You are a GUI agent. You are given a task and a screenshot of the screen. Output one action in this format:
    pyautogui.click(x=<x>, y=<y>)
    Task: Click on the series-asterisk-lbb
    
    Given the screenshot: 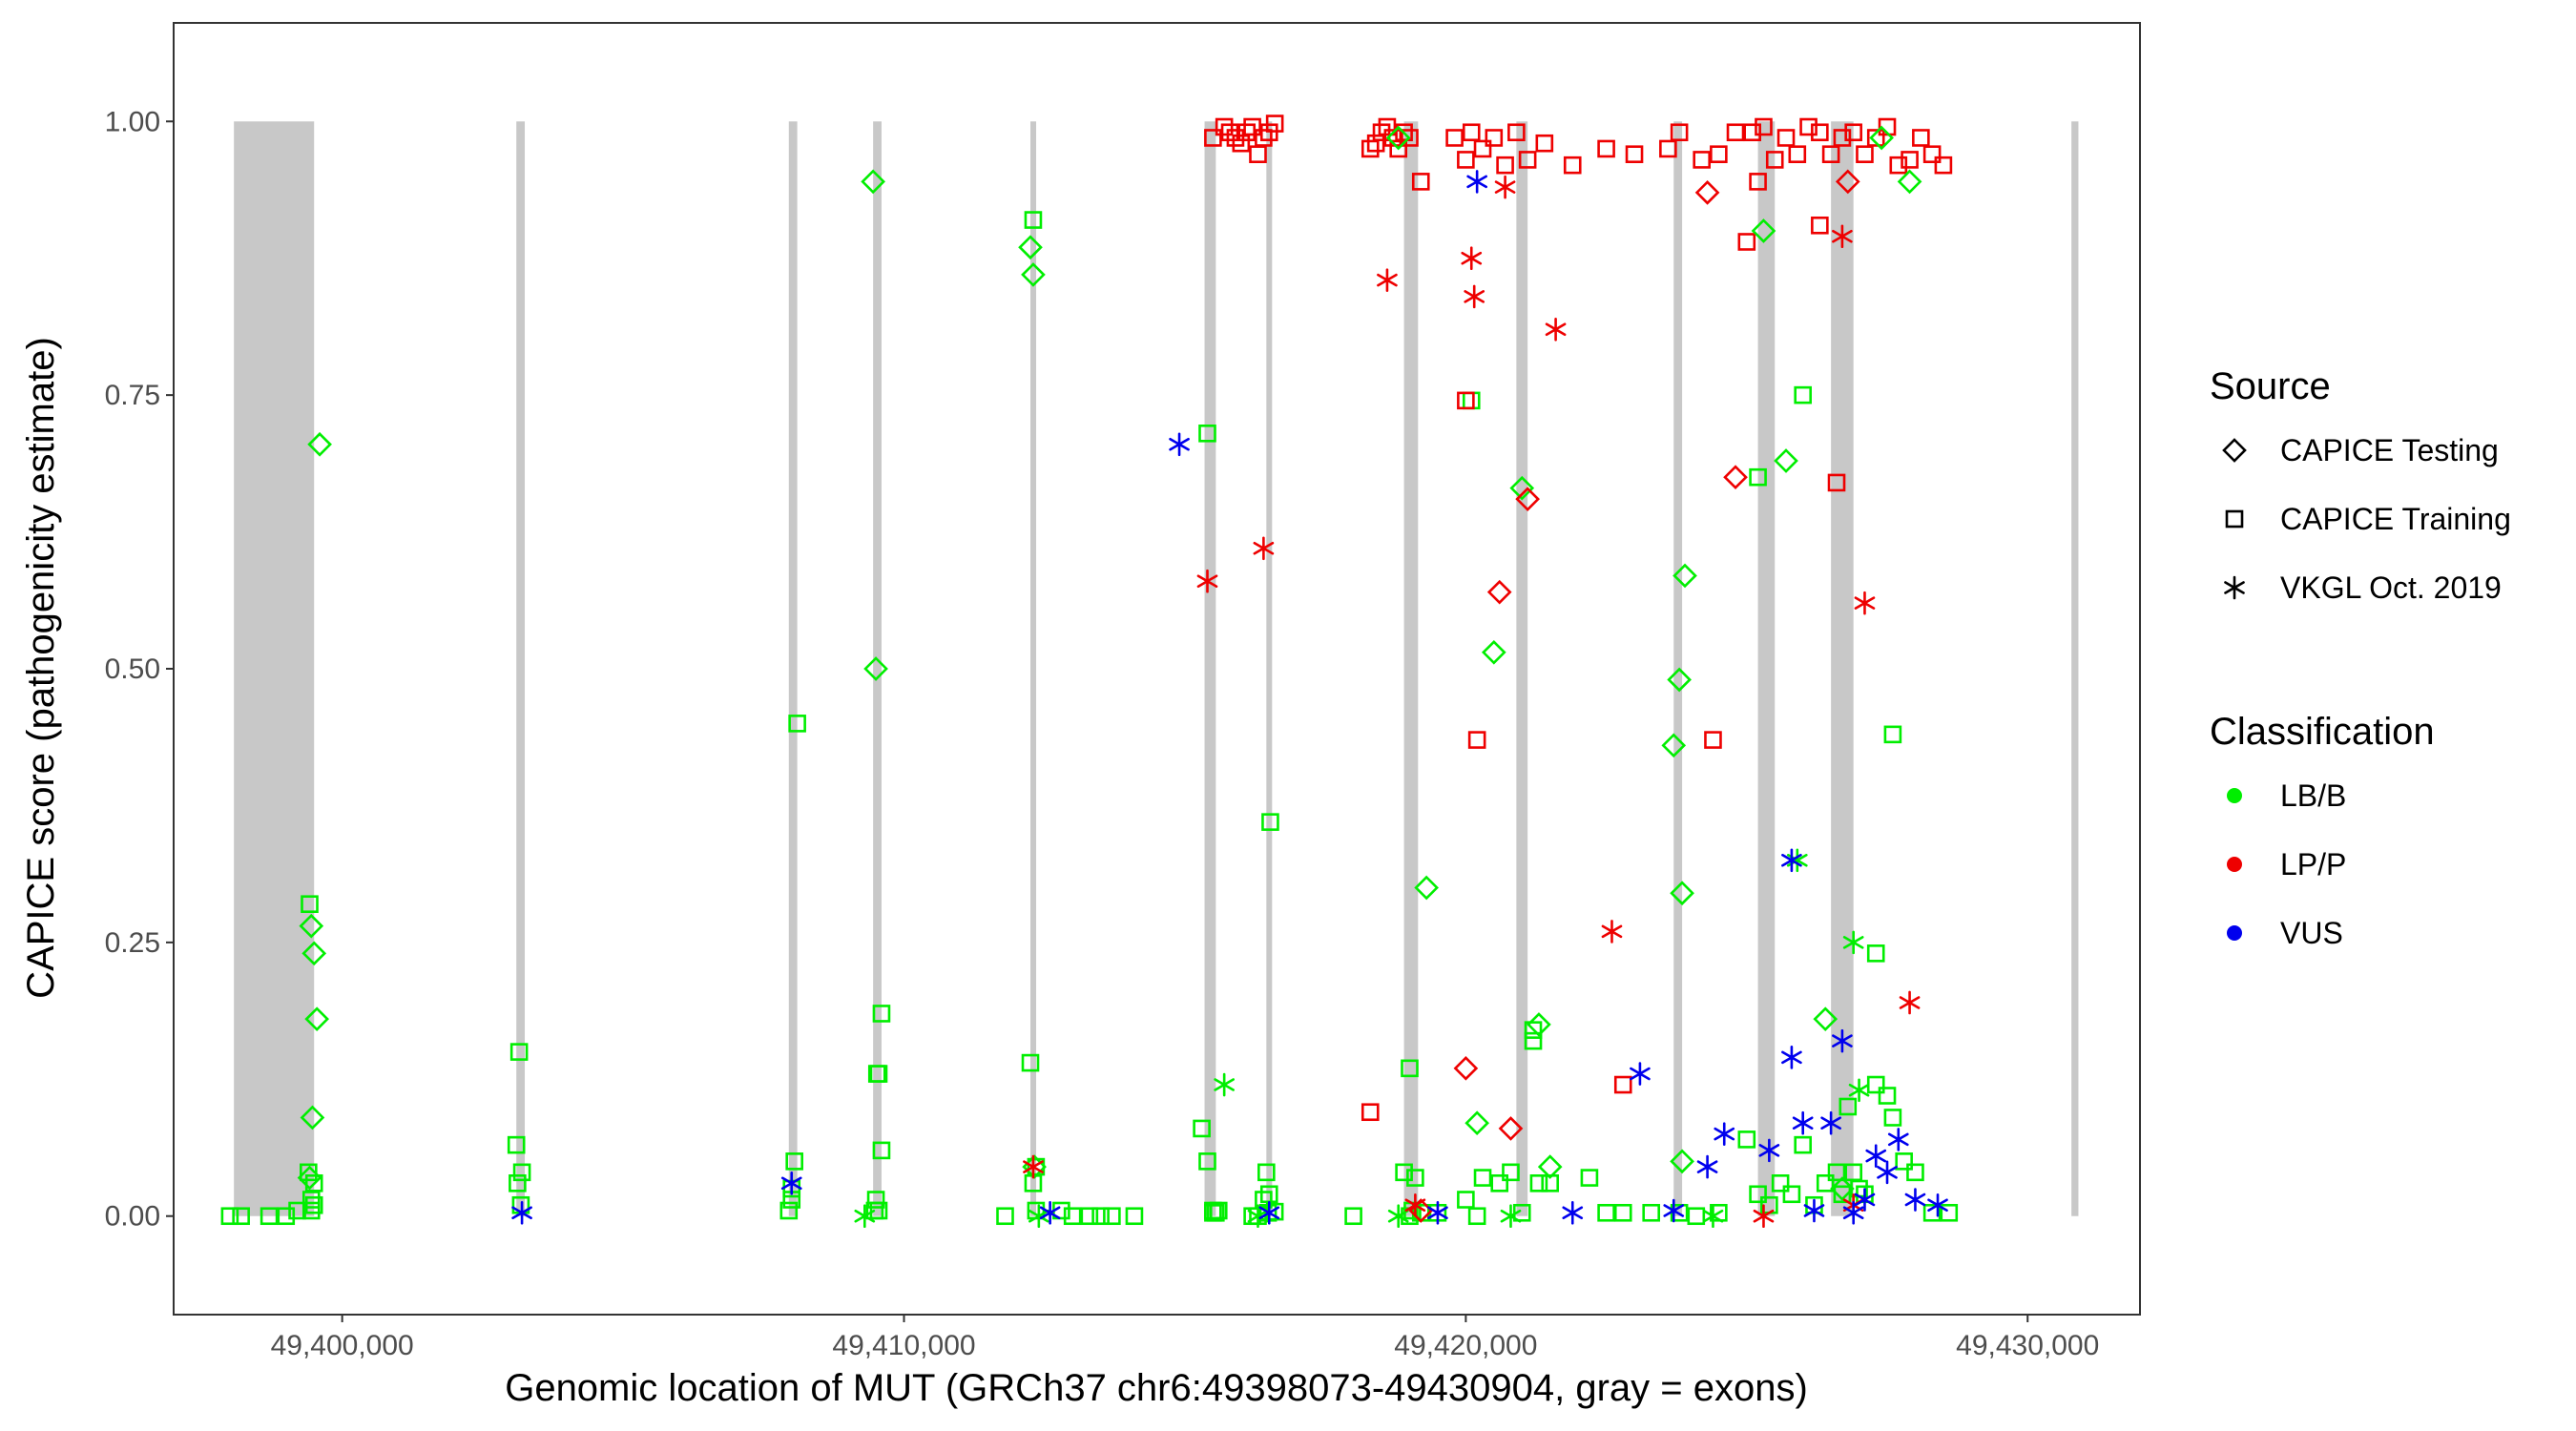 What is the action you would take?
    pyautogui.click(x=1362, y=1038)
    